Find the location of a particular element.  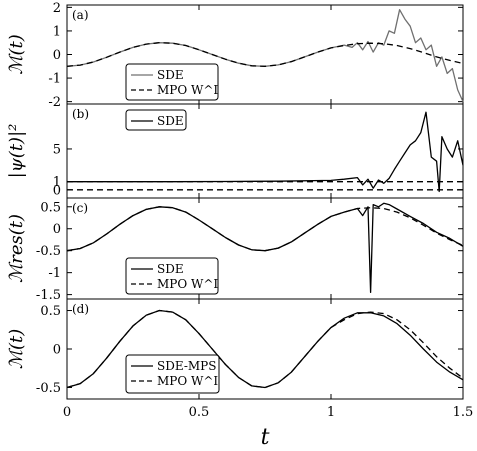

x-axis-label: t is located at coordinates (265, 437).